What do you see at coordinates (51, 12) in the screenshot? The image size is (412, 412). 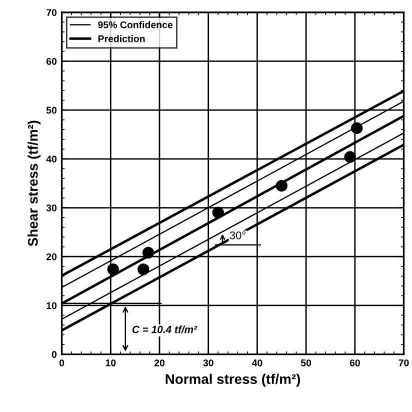 I see `y-tick-label: 70` at bounding box center [51, 12].